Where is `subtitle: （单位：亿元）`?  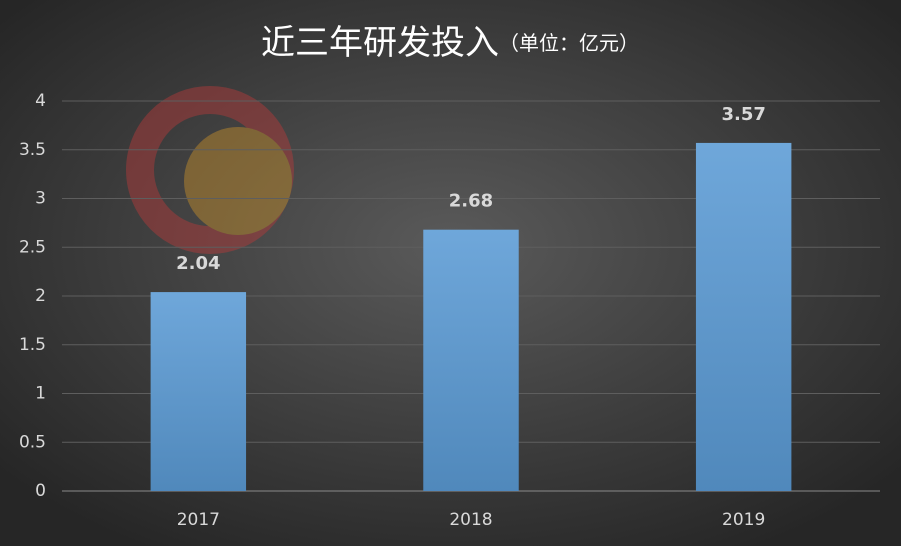
subtitle: （单位：亿元） is located at coordinates (569, 43).